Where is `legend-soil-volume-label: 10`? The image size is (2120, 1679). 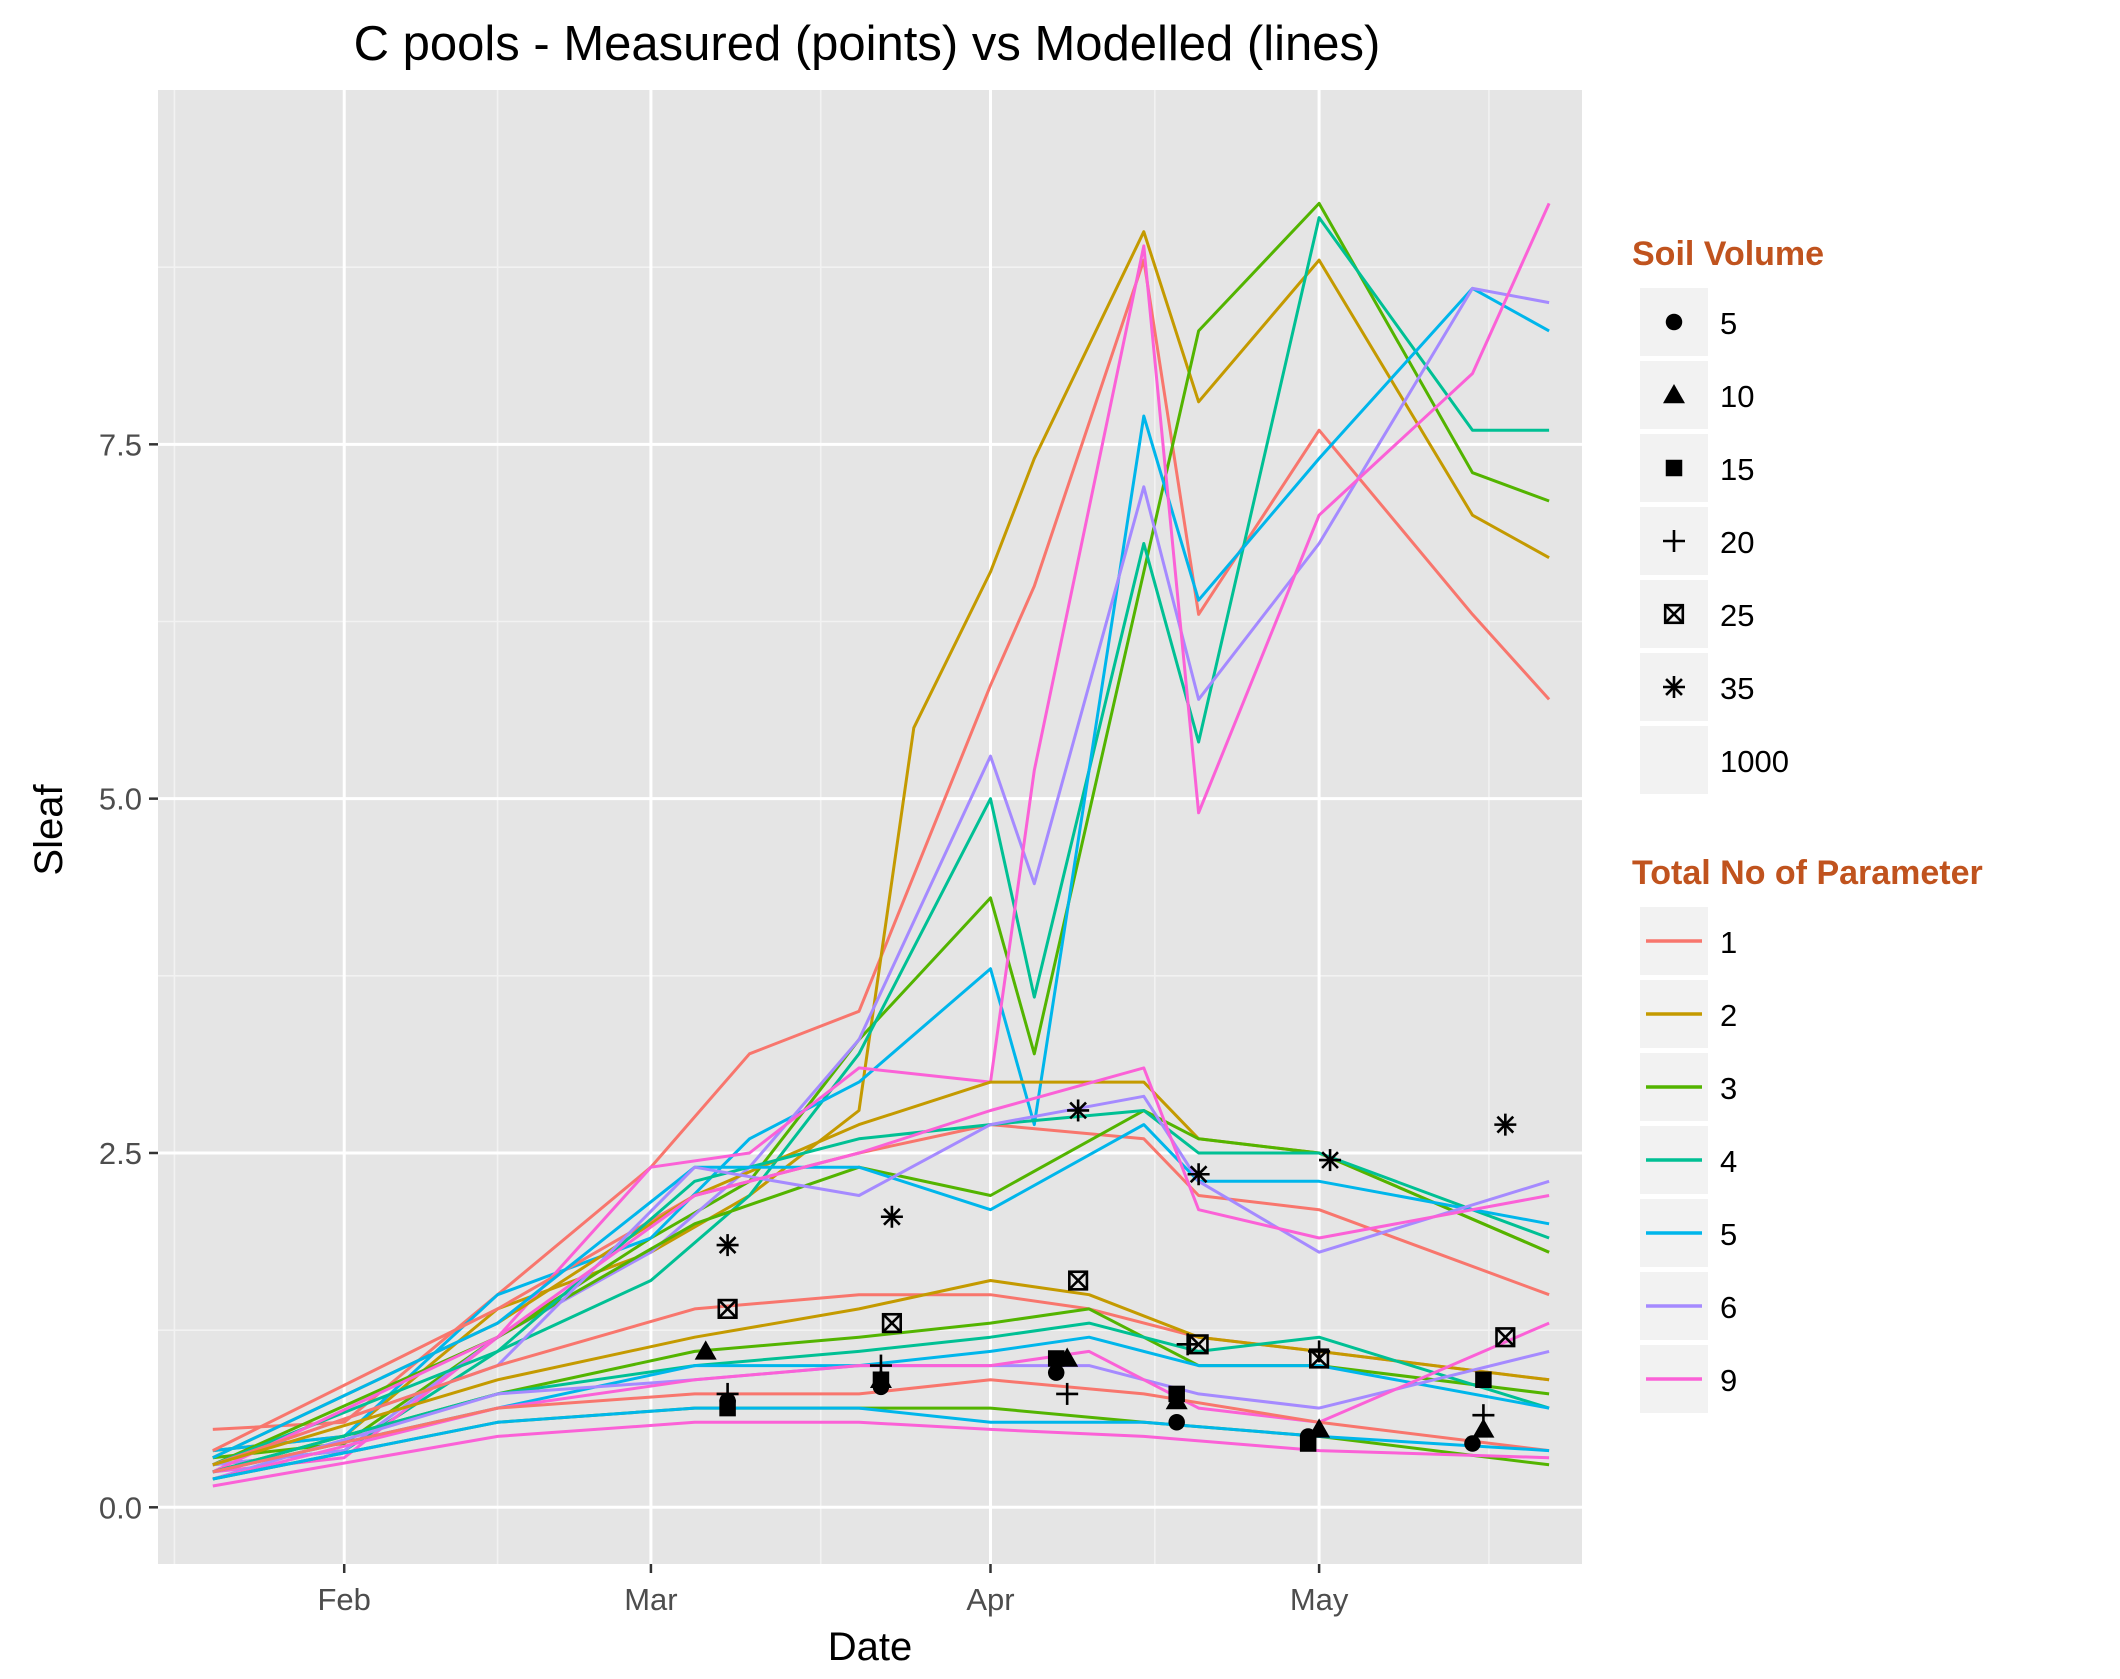 legend-soil-volume-label: 10 is located at coordinates (1737, 396).